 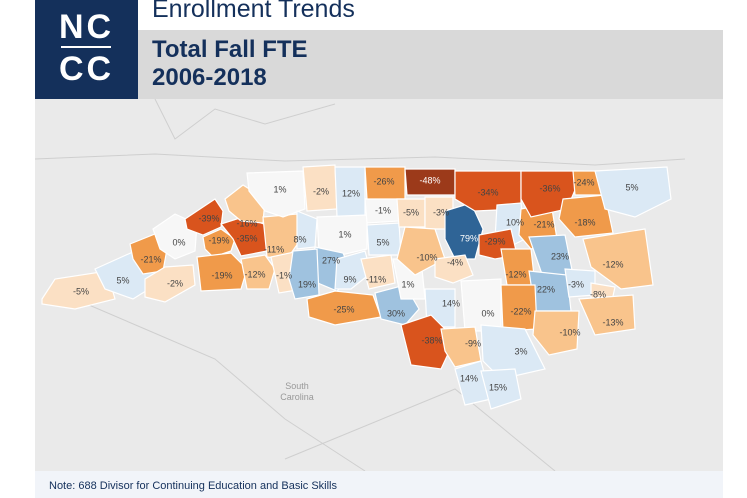 What do you see at coordinates (351, 193) in the screenshot?
I see `county-label: 12%` at bounding box center [351, 193].